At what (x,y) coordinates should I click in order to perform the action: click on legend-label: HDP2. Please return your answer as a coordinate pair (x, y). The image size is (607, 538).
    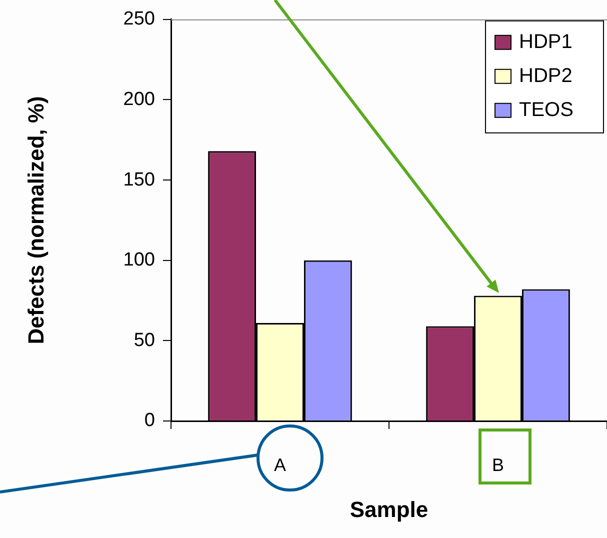
    Looking at the image, I should click on (545, 75).